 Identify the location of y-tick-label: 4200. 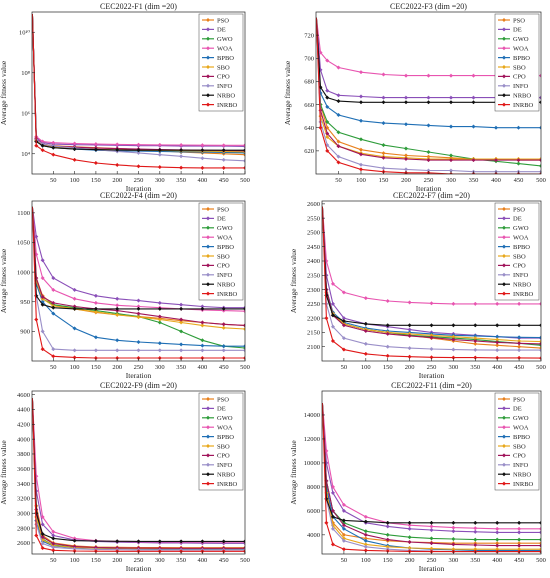
(23, 425).